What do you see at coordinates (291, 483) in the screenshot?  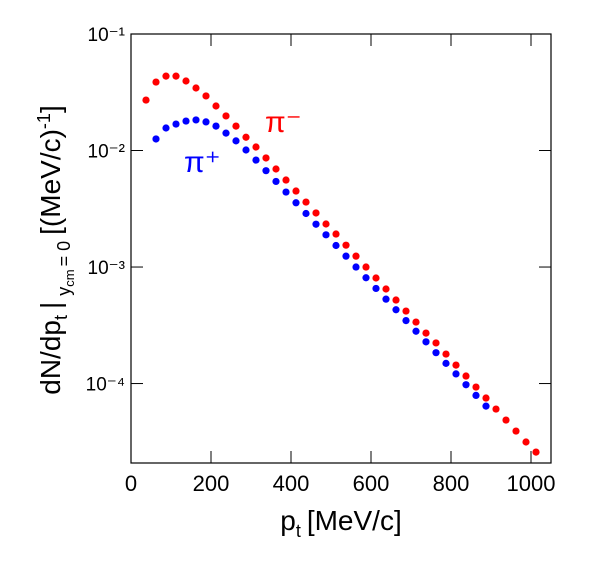 I see `x-tick-label: 400` at bounding box center [291, 483].